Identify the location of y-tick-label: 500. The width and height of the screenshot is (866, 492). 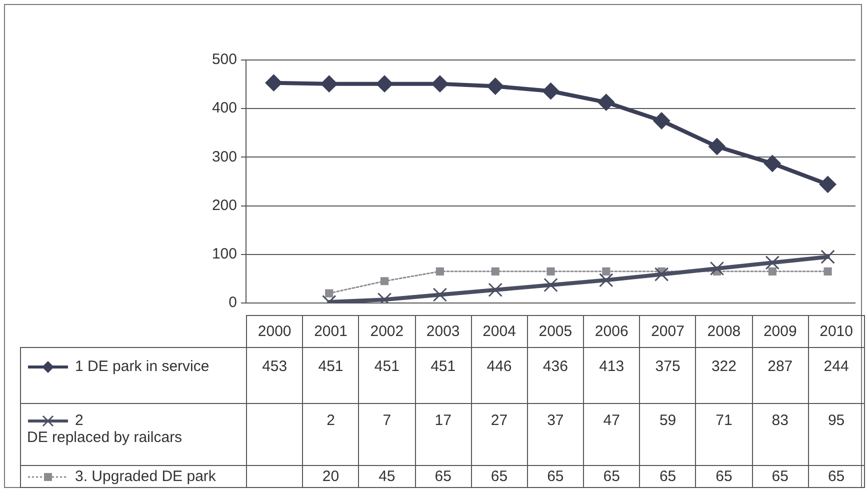
(224, 59).